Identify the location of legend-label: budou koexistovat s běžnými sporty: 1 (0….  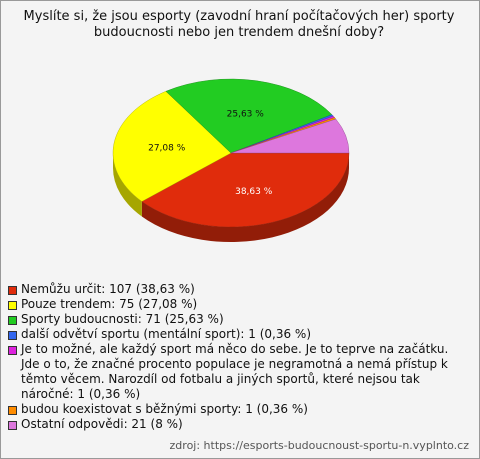
(164, 409).